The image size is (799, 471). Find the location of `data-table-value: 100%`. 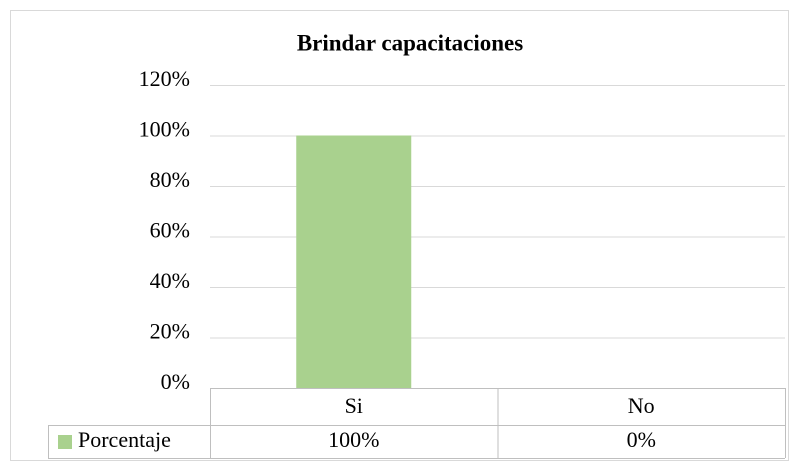

data-table-value: 100% is located at coordinates (353, 439).